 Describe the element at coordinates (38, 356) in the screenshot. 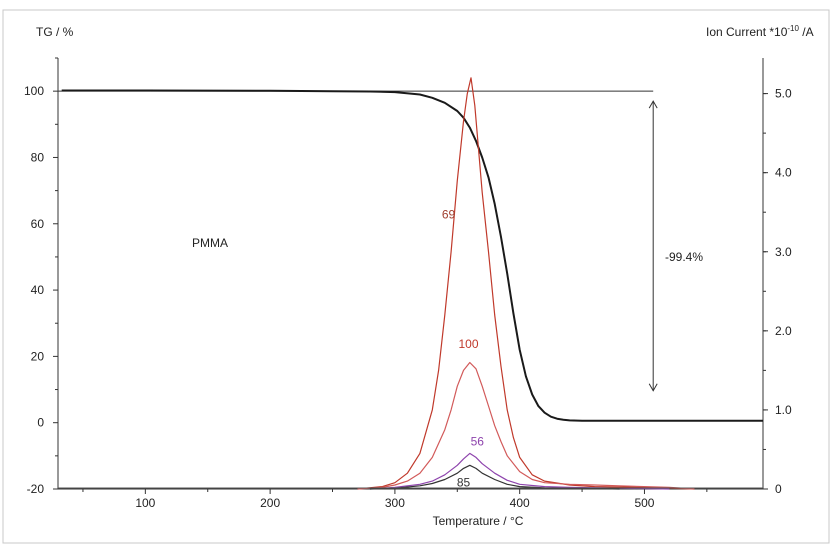

I see `y-left-tick-label: 20` at that location.